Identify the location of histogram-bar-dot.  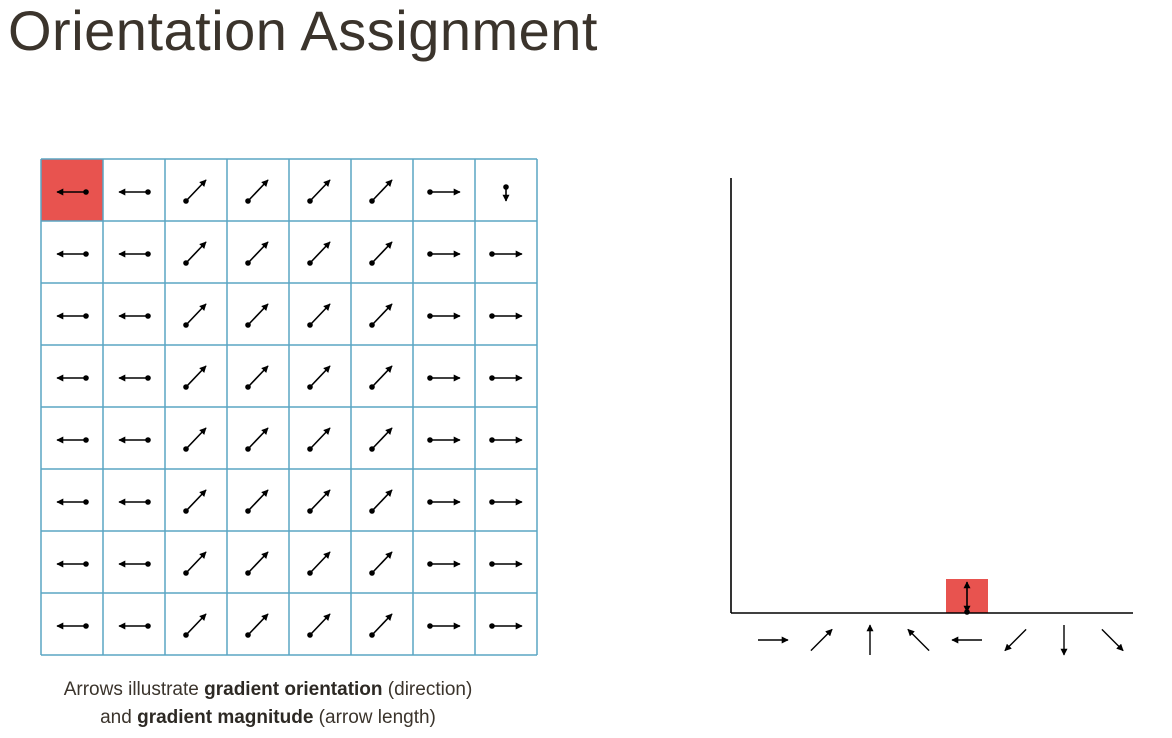
(967, 612).